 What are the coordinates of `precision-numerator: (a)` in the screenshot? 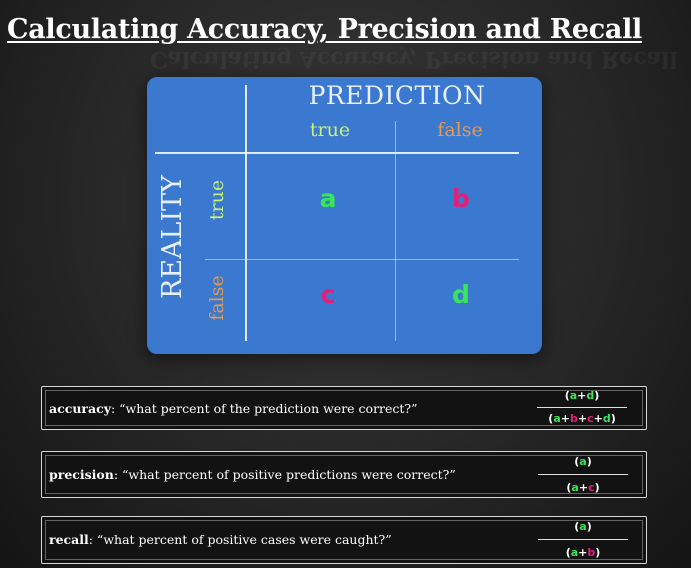 It's located at (583, 461).